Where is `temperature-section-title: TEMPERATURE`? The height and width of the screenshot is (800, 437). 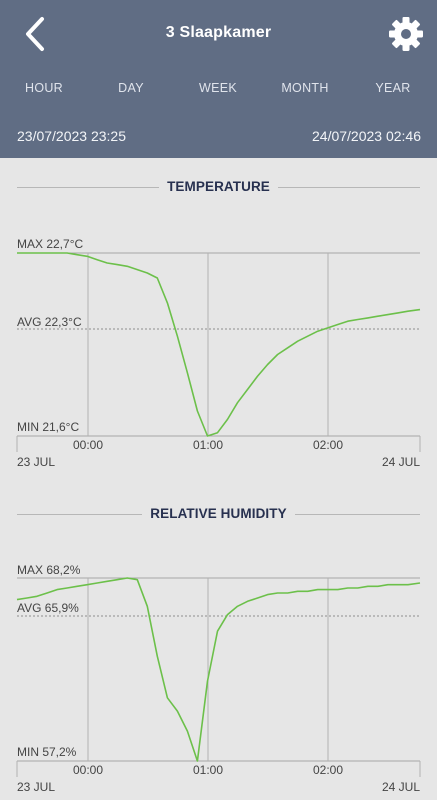
temperature-section-title: TEMPERATURE is located at coordinates (218, 186).